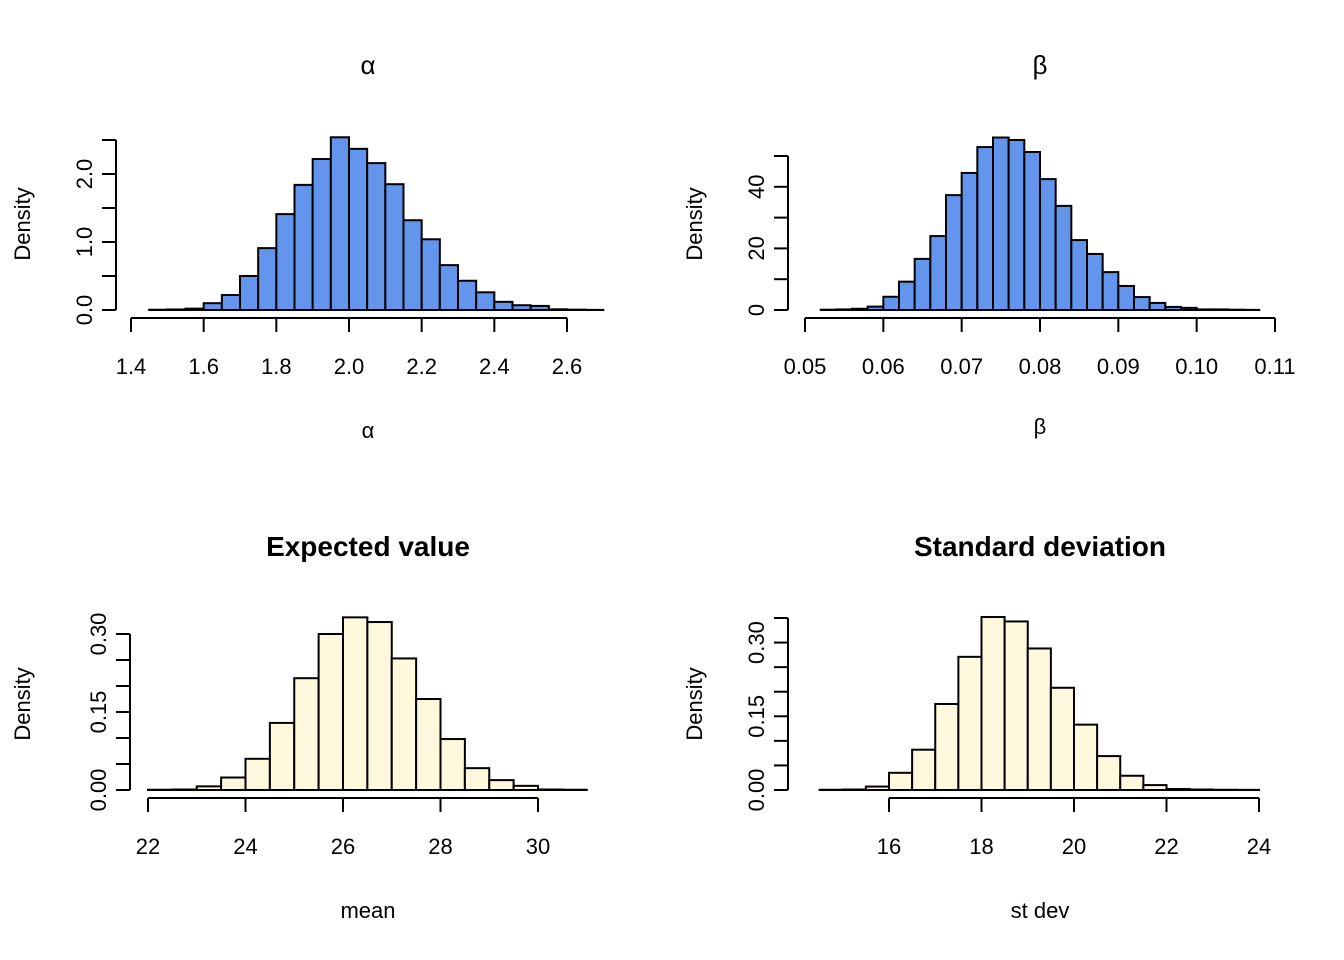 The height and width of the screenshot is (960, 1344). Describe the element at coordinates (84, 174) in the screenshot. I see `y-tick-label: 2.0` at that location.